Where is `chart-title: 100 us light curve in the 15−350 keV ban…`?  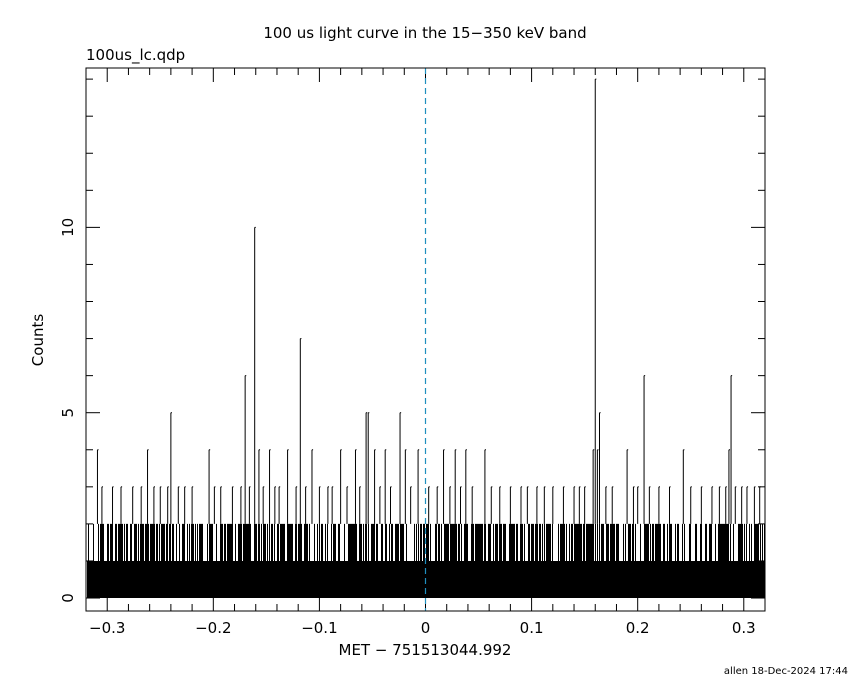
chart-title: 100 us light curve in the 15−350 keV ban… is located at coordinates (424, 33).